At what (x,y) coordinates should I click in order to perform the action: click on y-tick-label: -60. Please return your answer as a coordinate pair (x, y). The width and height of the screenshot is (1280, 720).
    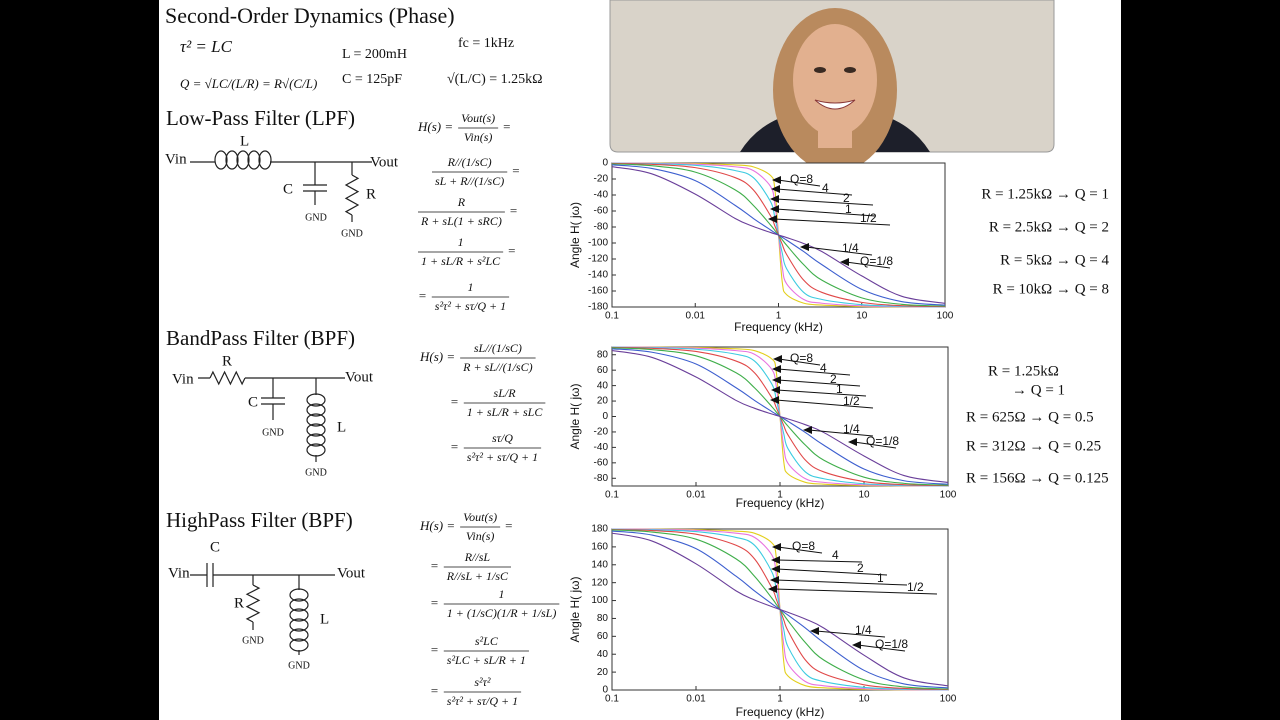
    Looking at the image, I should click on (601, 462).